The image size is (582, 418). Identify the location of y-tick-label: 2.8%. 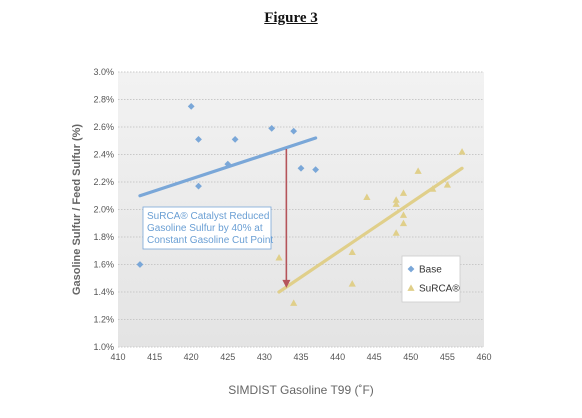
(103, 100).